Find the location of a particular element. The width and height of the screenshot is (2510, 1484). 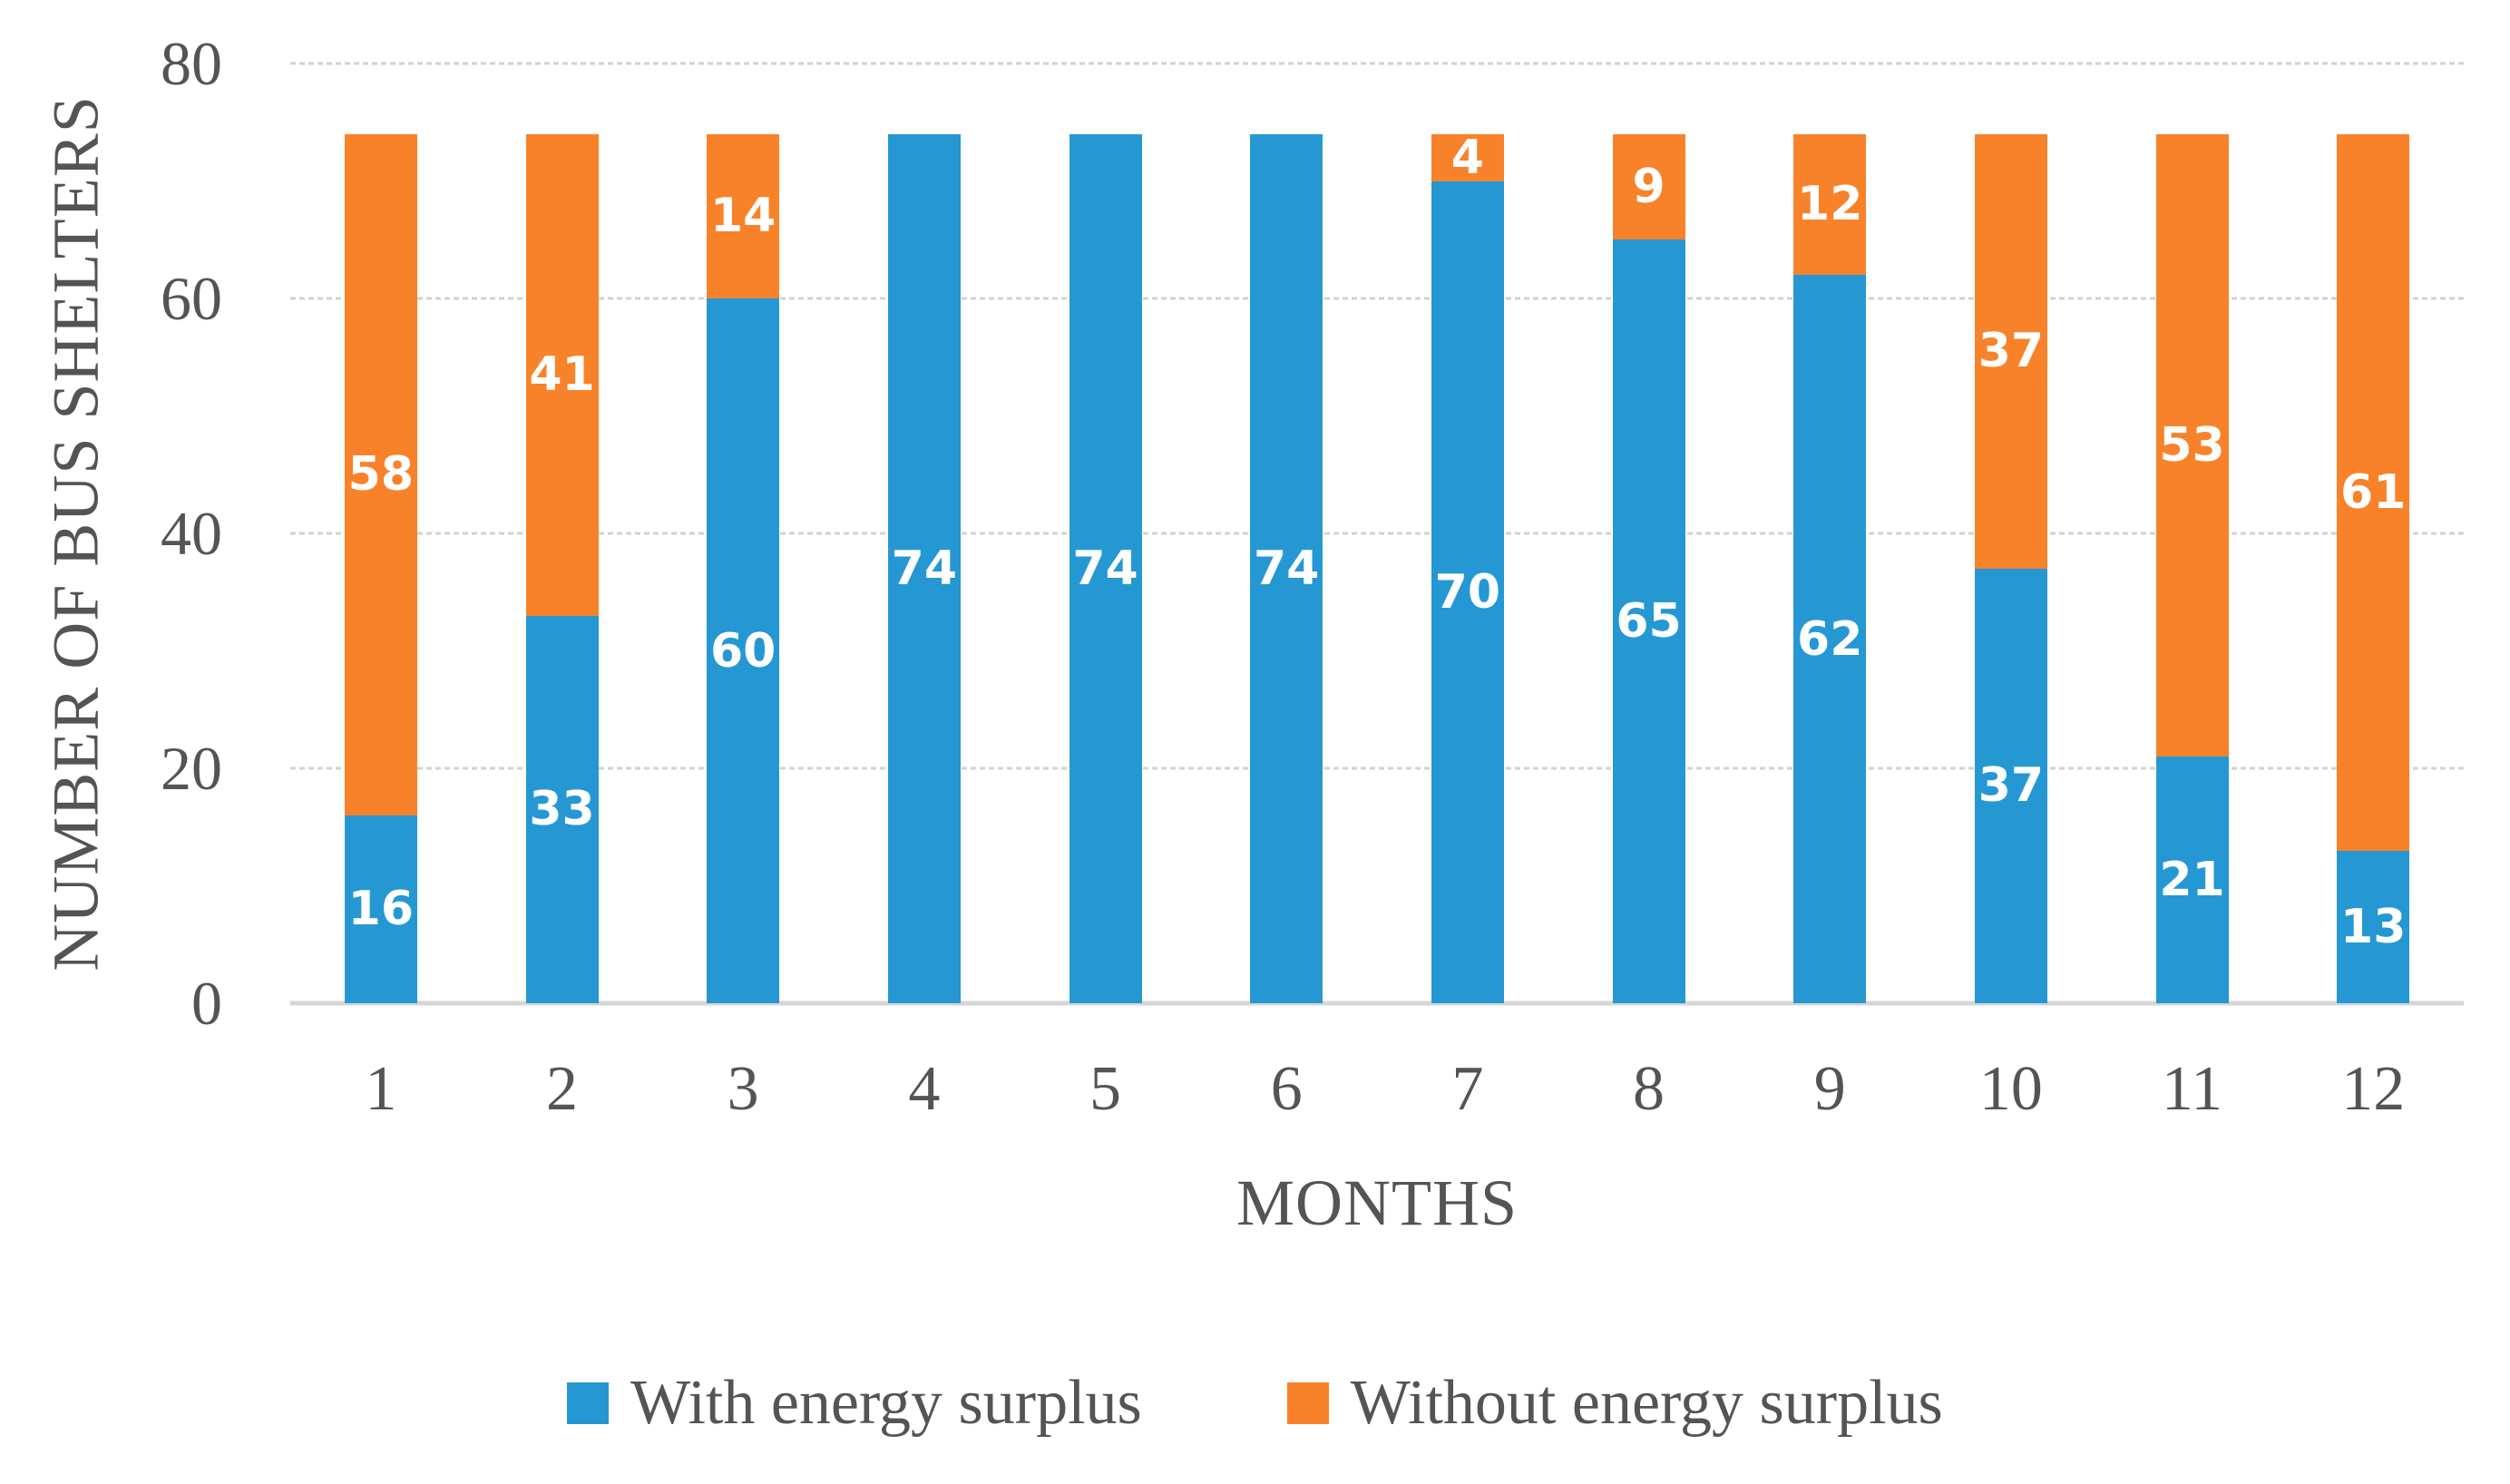

x-axis-title: MONTHS is located at coordinates (1377, 1203).